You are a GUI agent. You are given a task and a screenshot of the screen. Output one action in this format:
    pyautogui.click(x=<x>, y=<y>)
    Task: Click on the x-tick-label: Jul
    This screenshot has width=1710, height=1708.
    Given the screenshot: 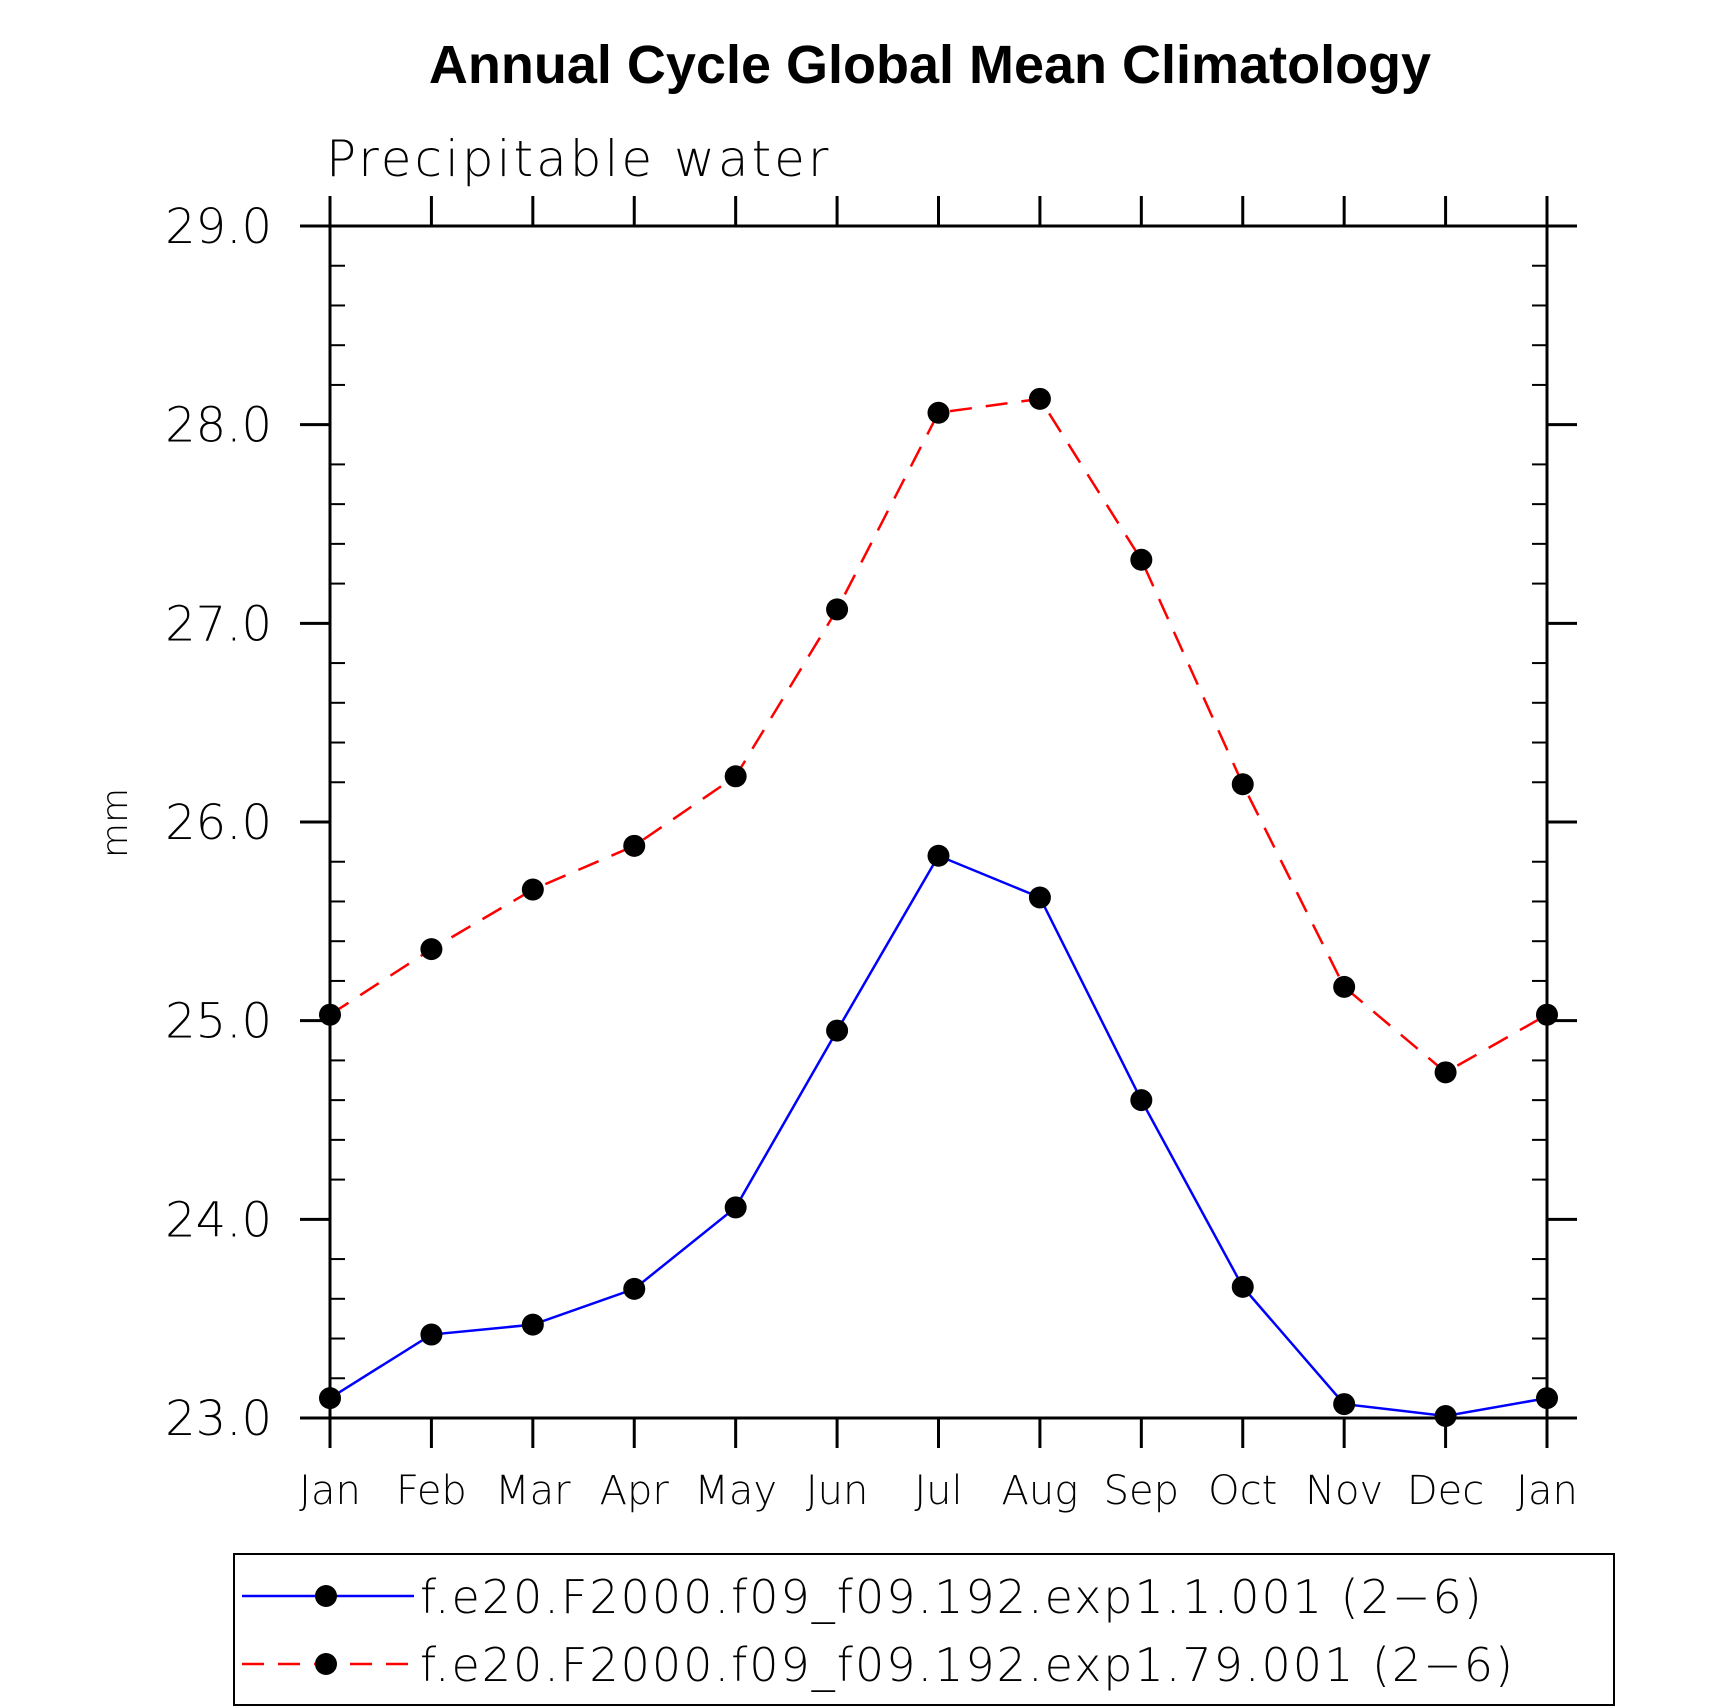 What is the action you would take?
    pyautogui.click(x=938, y=1491)
    